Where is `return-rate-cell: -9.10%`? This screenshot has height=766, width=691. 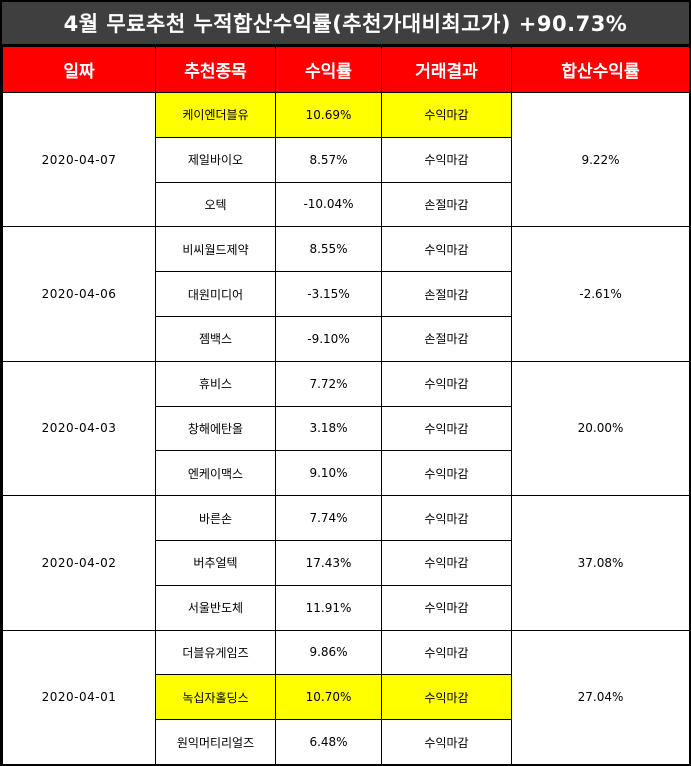
return-rate-cell: -9.10% is located at coordinates (328, 338).